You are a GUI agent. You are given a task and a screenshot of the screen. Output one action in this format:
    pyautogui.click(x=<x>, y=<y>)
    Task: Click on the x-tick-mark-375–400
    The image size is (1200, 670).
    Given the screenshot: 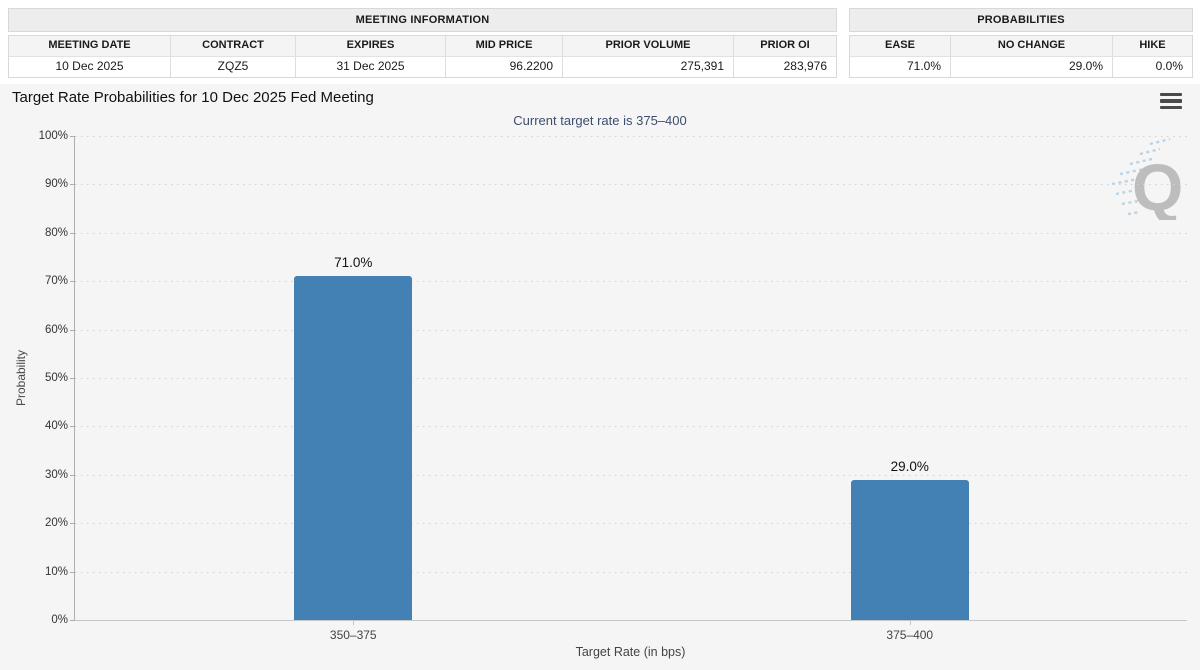 What is the action you would take?
    pyautogui.click(x=910, y=622)
    